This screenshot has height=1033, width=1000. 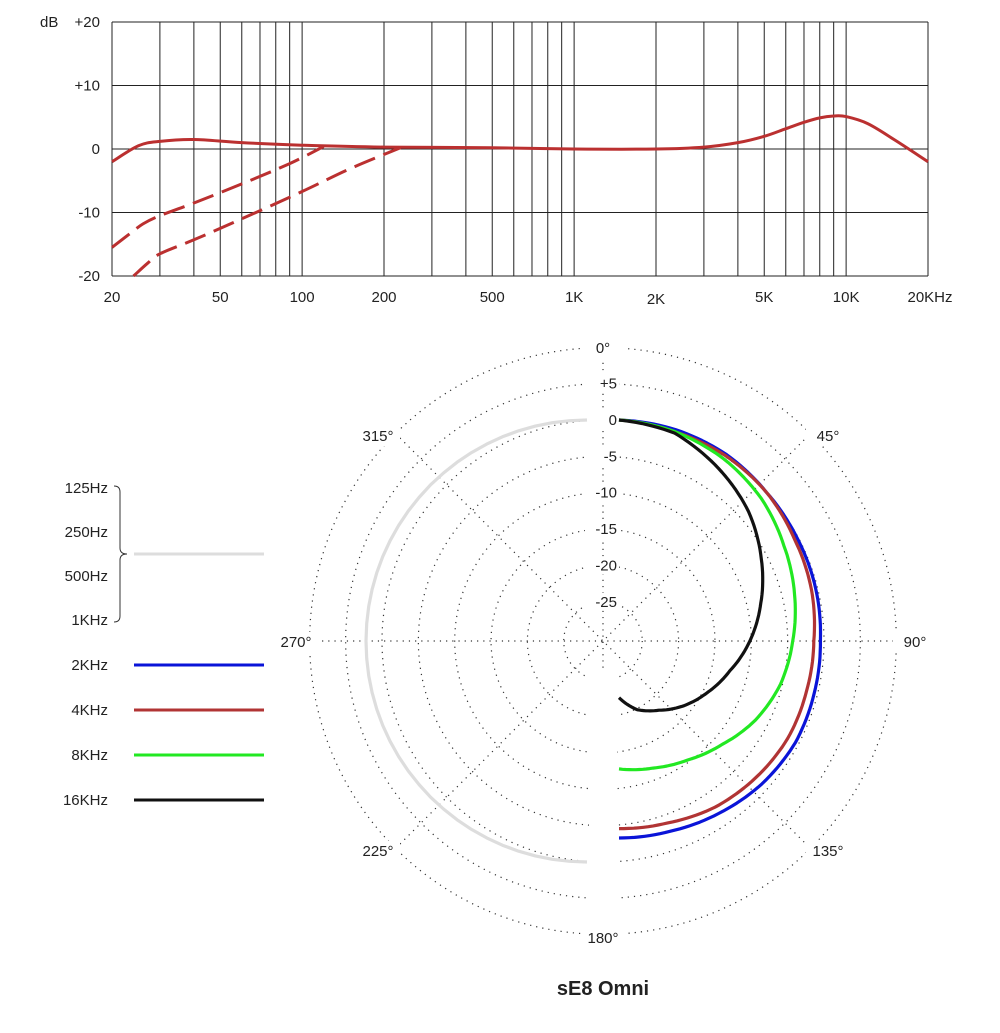 I want to click on angle-label: 315°, so click(x=377, y=436).